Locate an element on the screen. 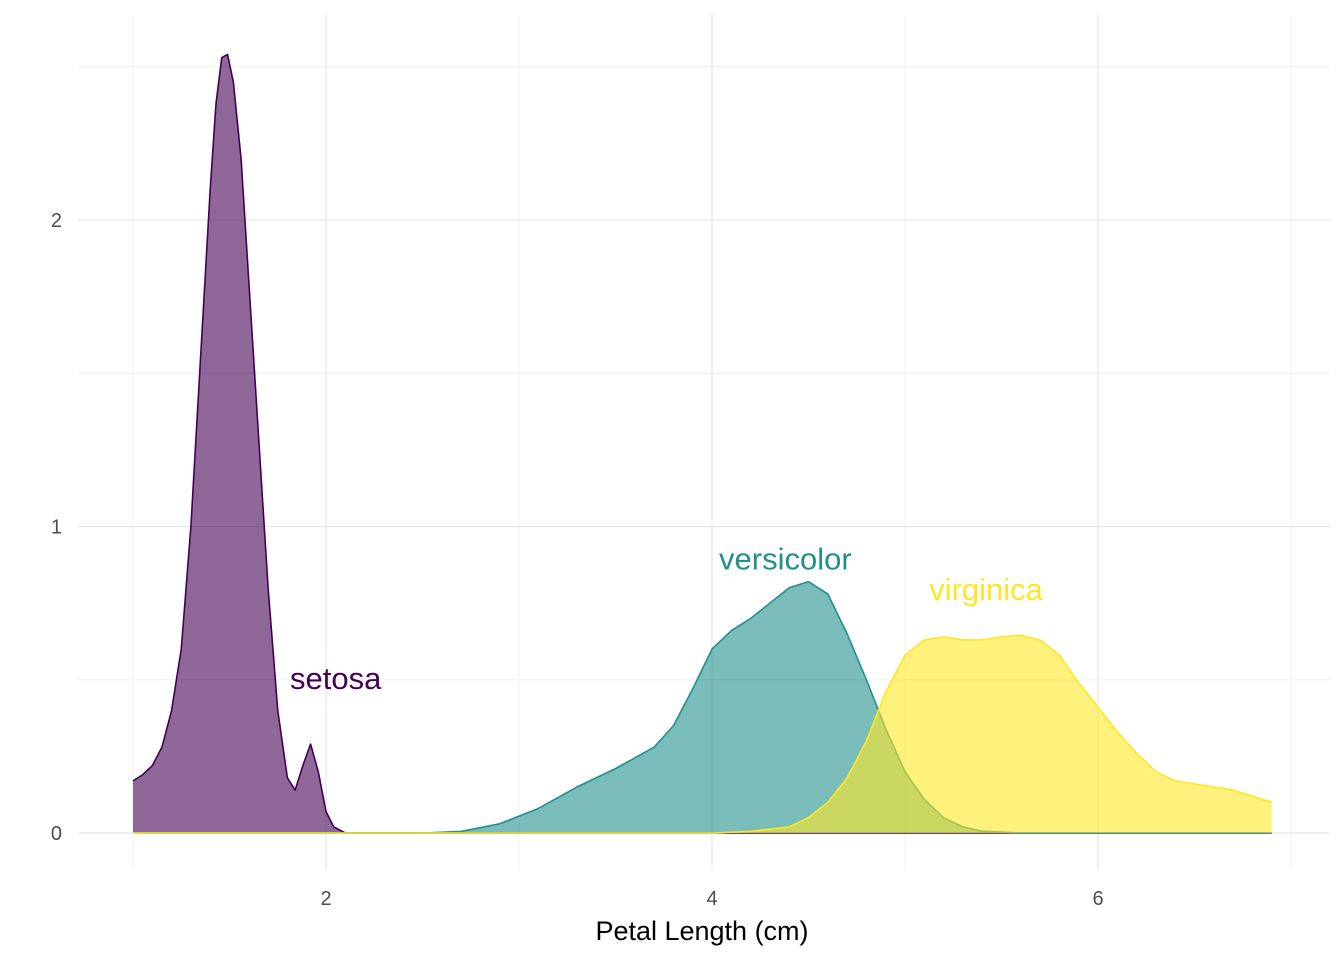  series-label-virginica: virginica is located at coordinates (986, 589).